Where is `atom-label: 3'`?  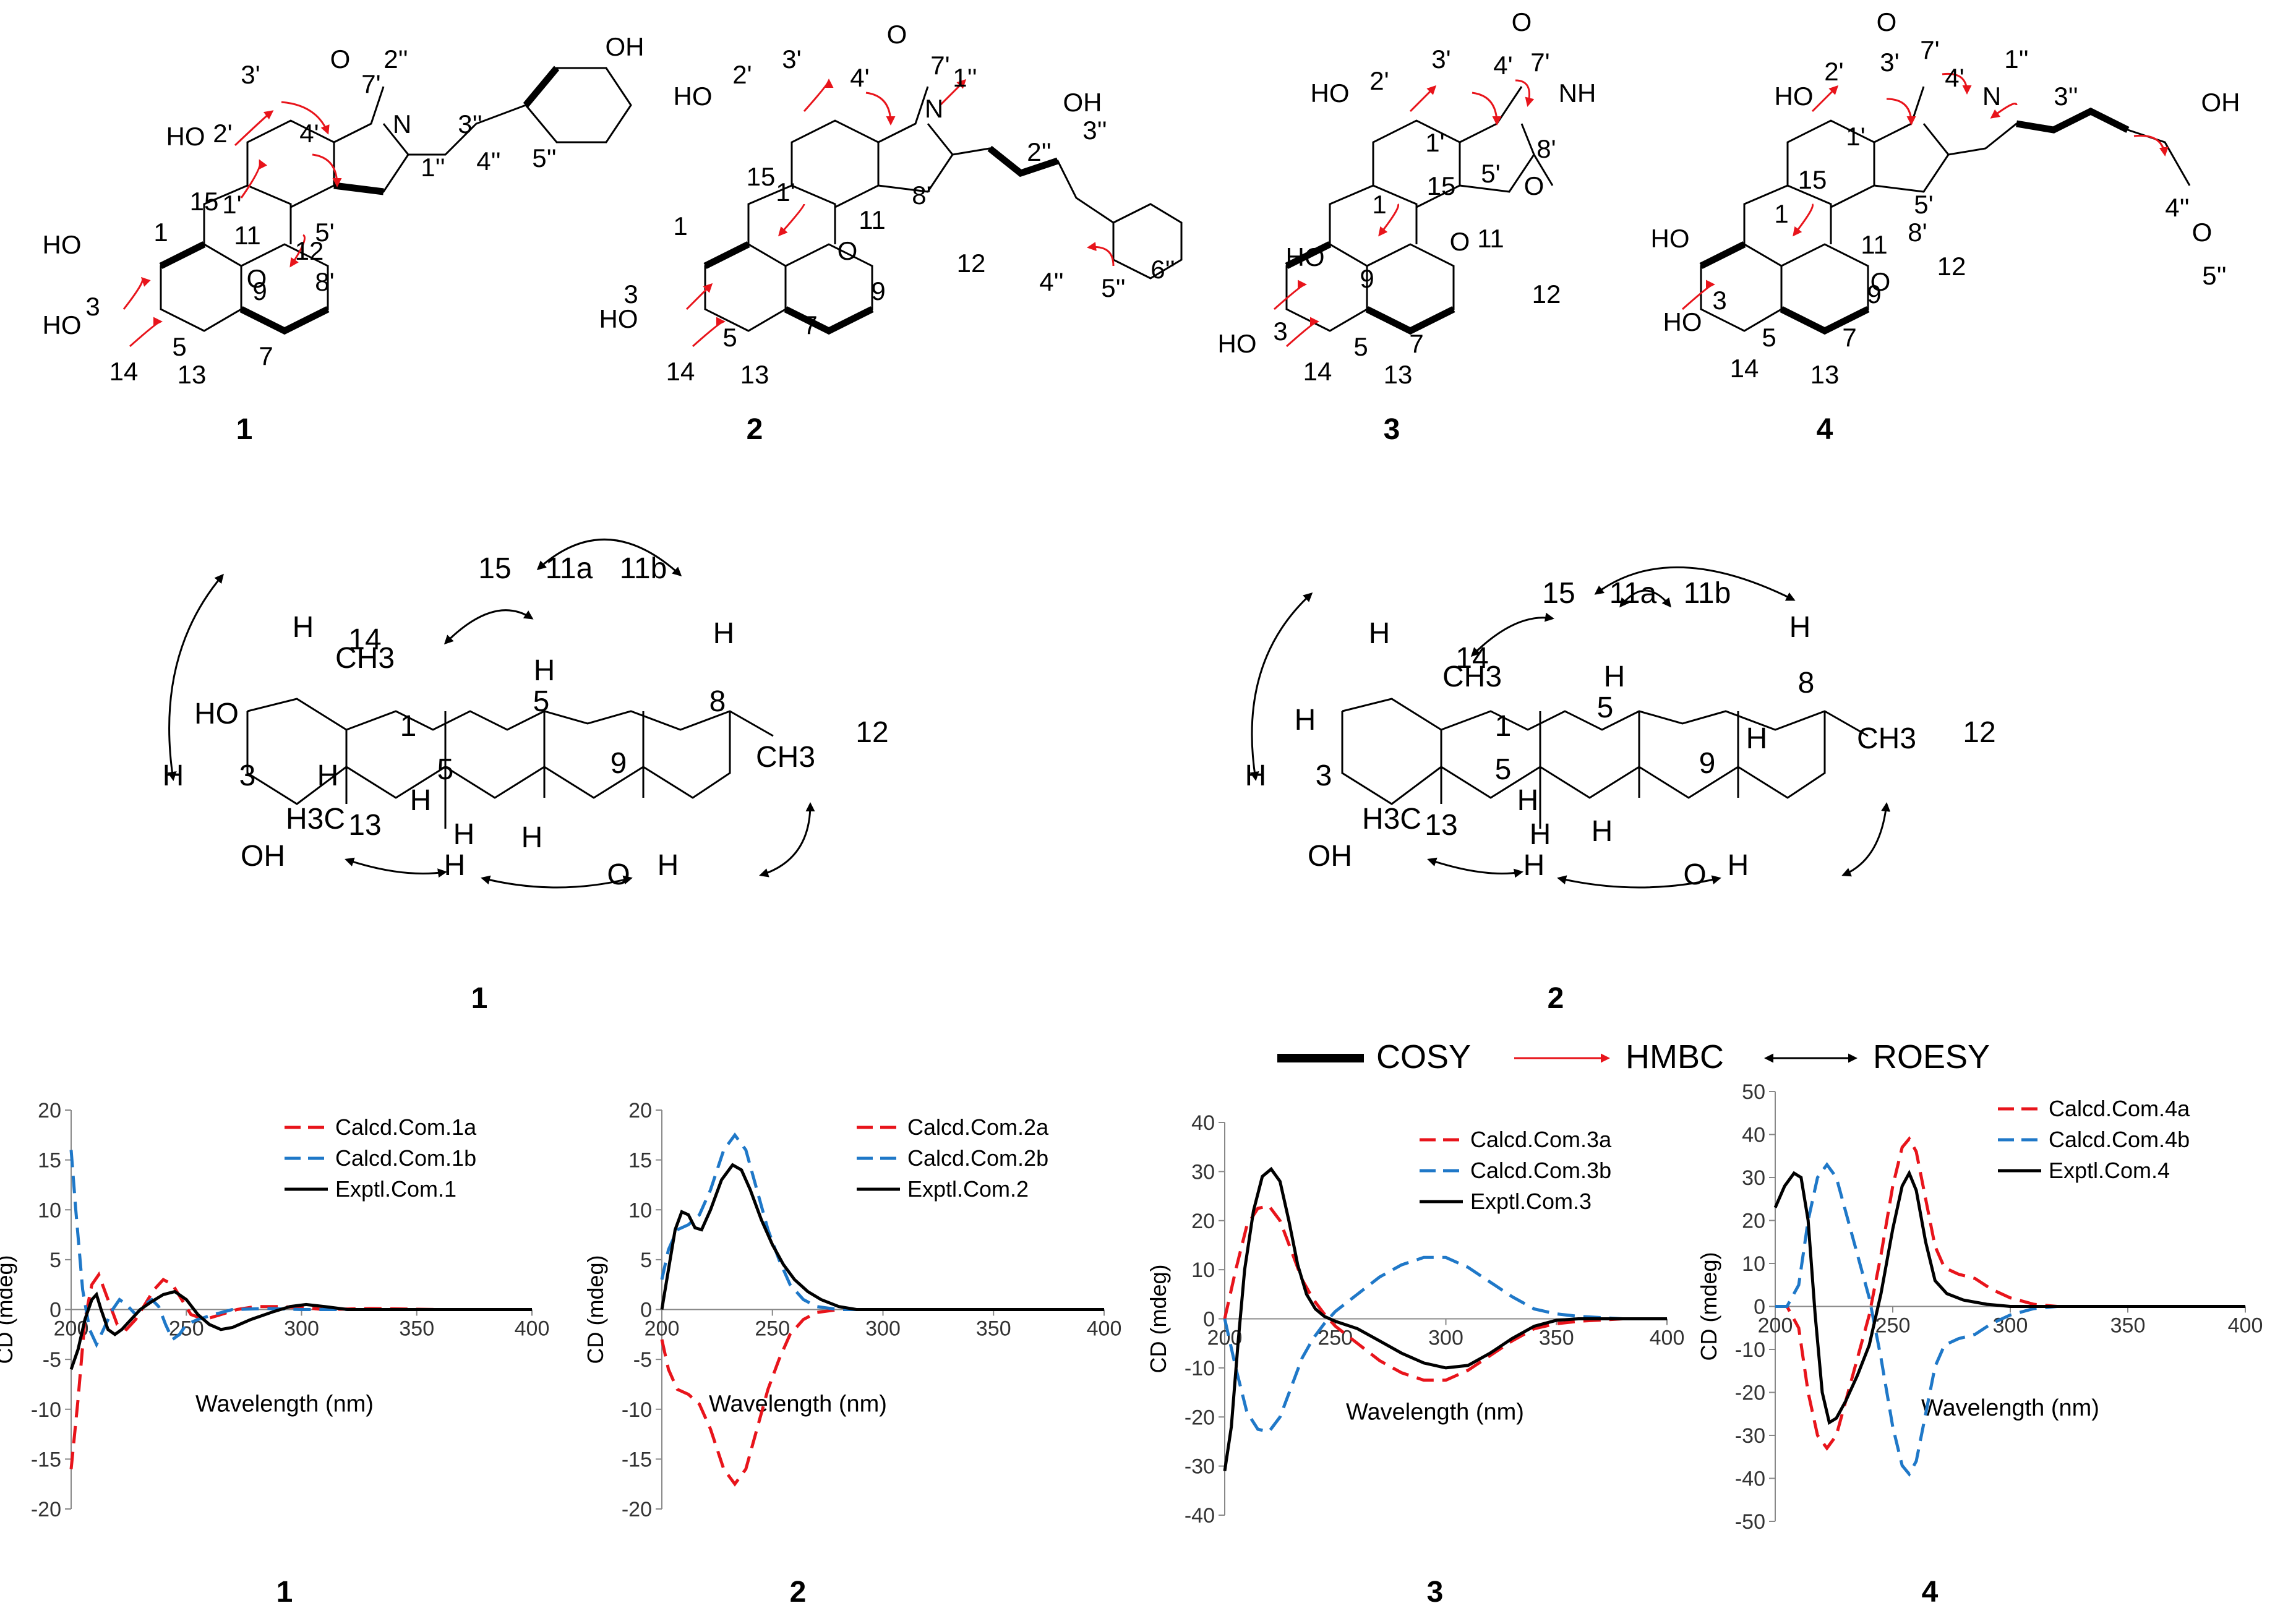 atom-label: 3' is located at coordinates (1440, 60).